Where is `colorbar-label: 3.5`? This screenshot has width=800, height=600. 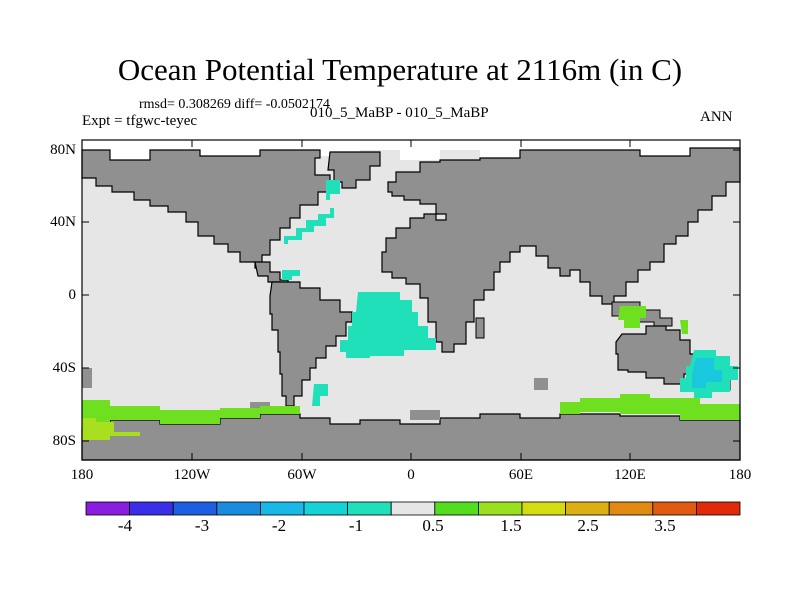
colorbar-label: 3.5 is located at coordinates (665, 525).